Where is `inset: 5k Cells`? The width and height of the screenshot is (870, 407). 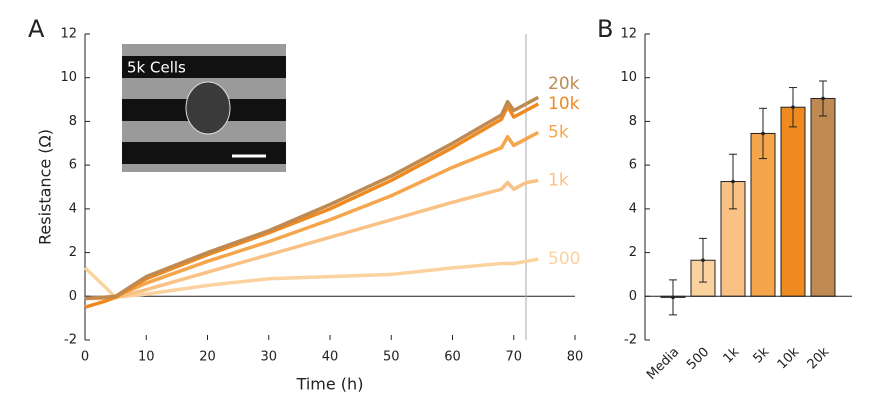
inset: 5k Cells is located at coordinates (204, 108).